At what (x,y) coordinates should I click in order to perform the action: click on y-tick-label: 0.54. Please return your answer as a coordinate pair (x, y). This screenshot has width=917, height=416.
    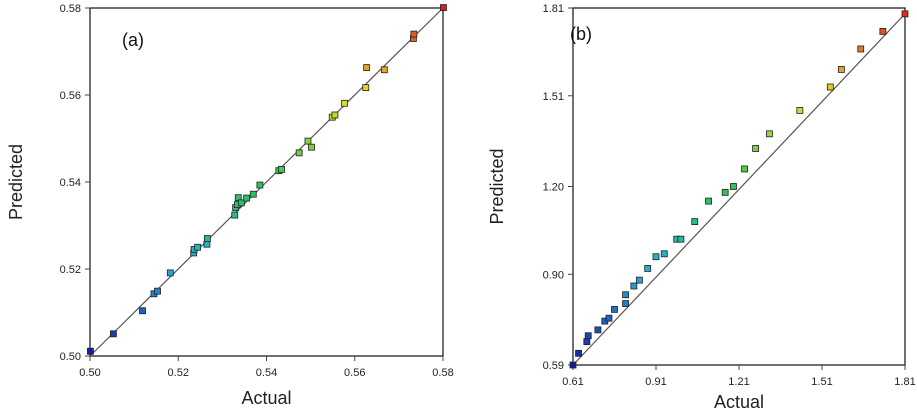
    Looking at the image, I should click on (70, 183).